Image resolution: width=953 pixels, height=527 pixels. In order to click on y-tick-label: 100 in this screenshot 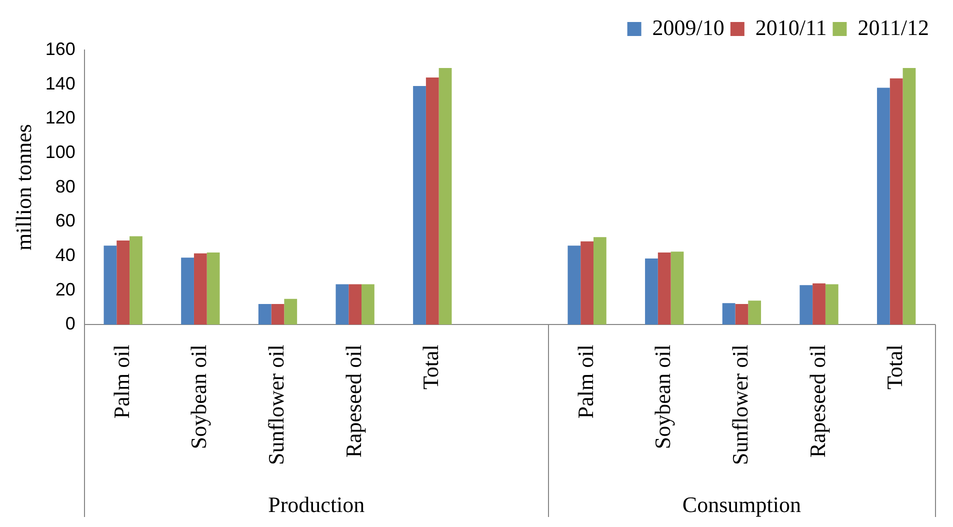, I will do `click(60, 152)`.